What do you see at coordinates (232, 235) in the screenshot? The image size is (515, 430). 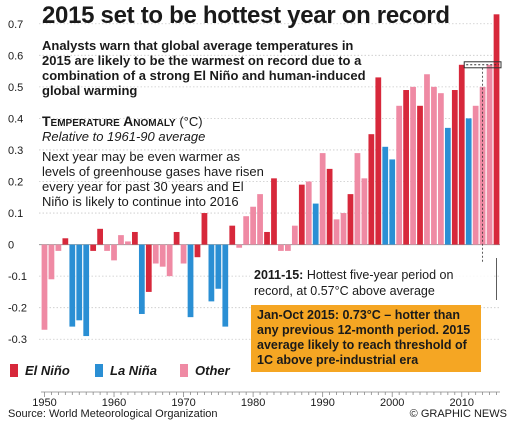 I see `bar-1977` at bounding box center [232, 235].